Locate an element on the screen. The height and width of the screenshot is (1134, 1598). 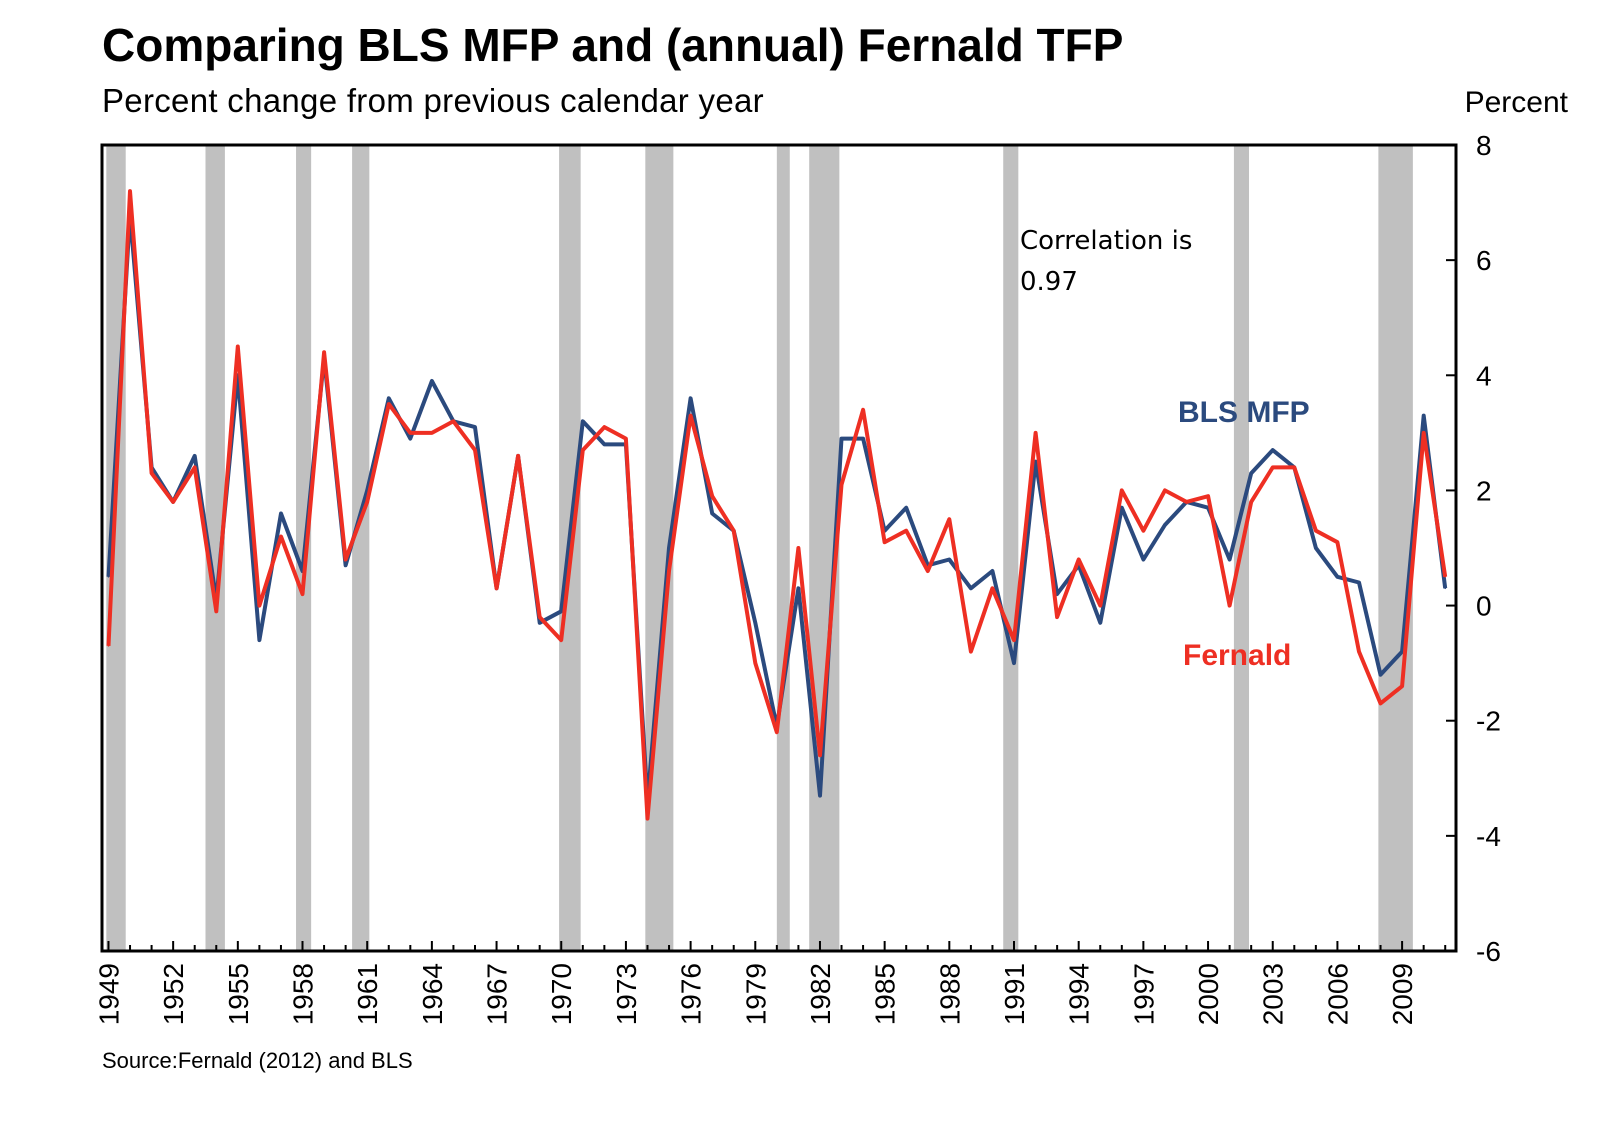
data-point-fernald-1998 is located at coordinates (1165, 490).